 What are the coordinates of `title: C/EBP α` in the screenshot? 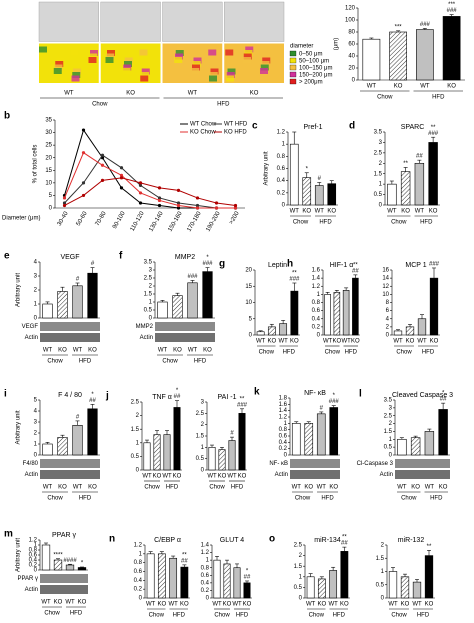 It's located at (167, 540).